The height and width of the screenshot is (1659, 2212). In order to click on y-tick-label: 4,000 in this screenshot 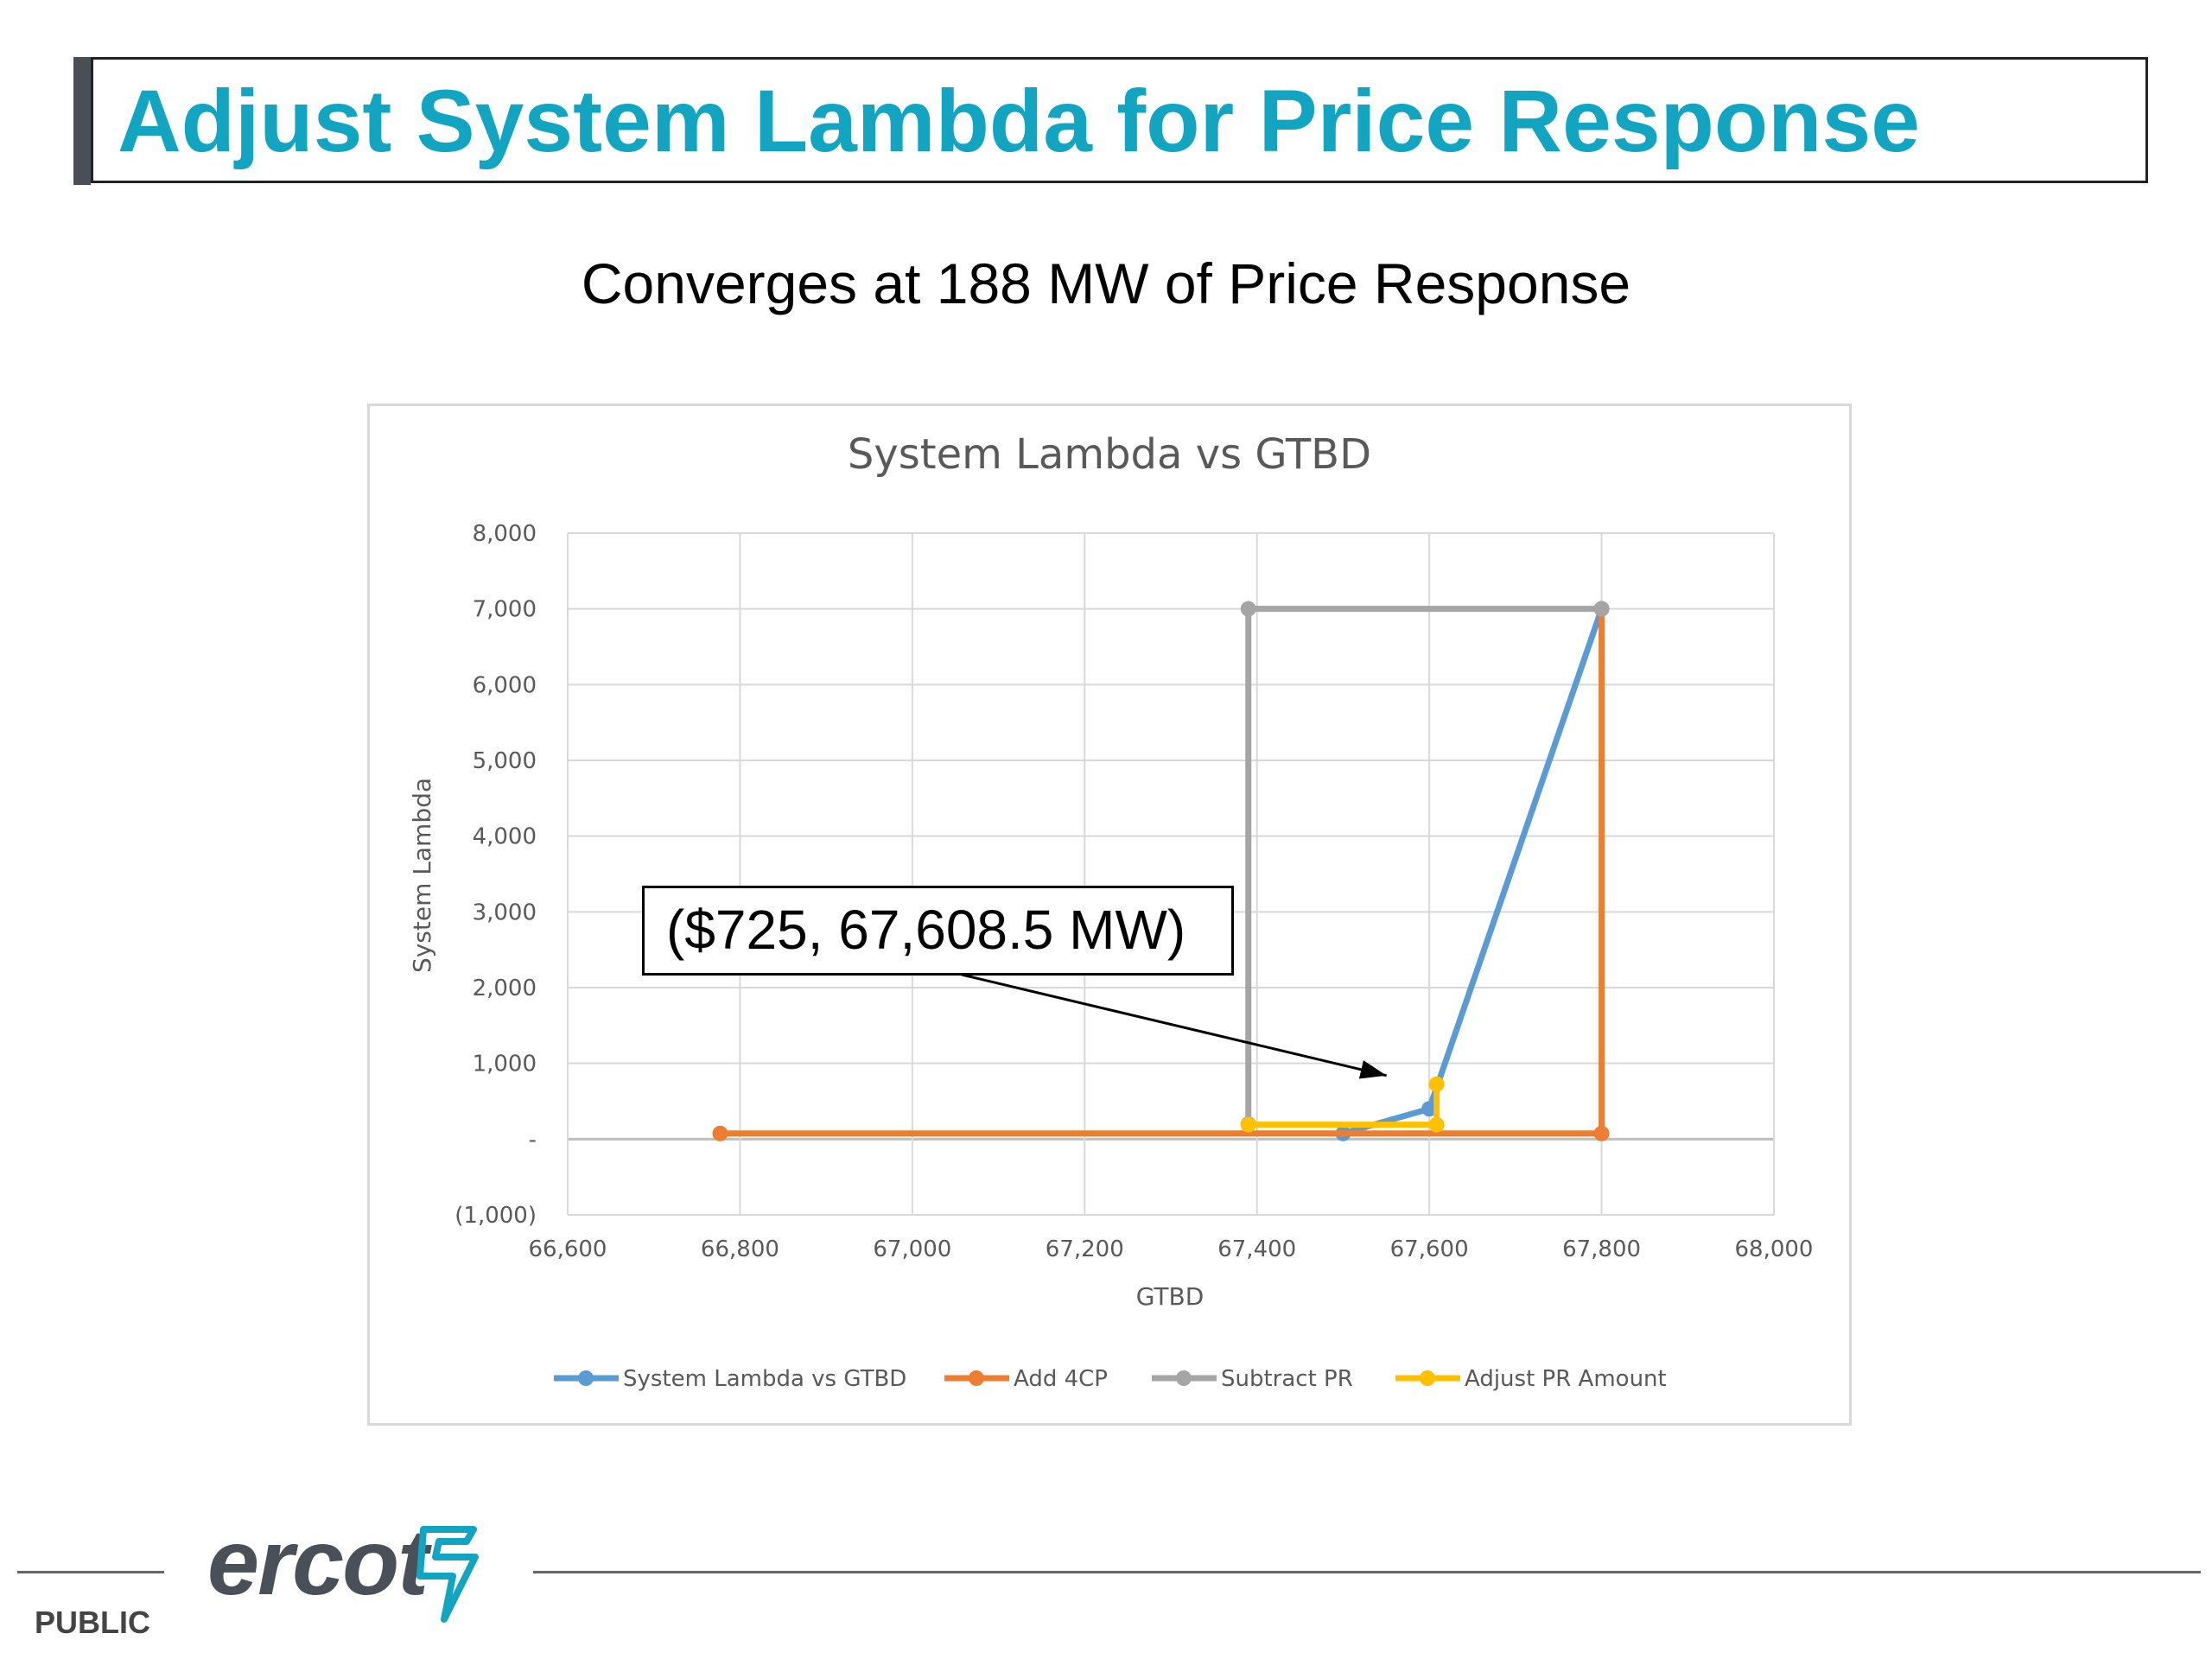, I will do `click(505, 837)`.